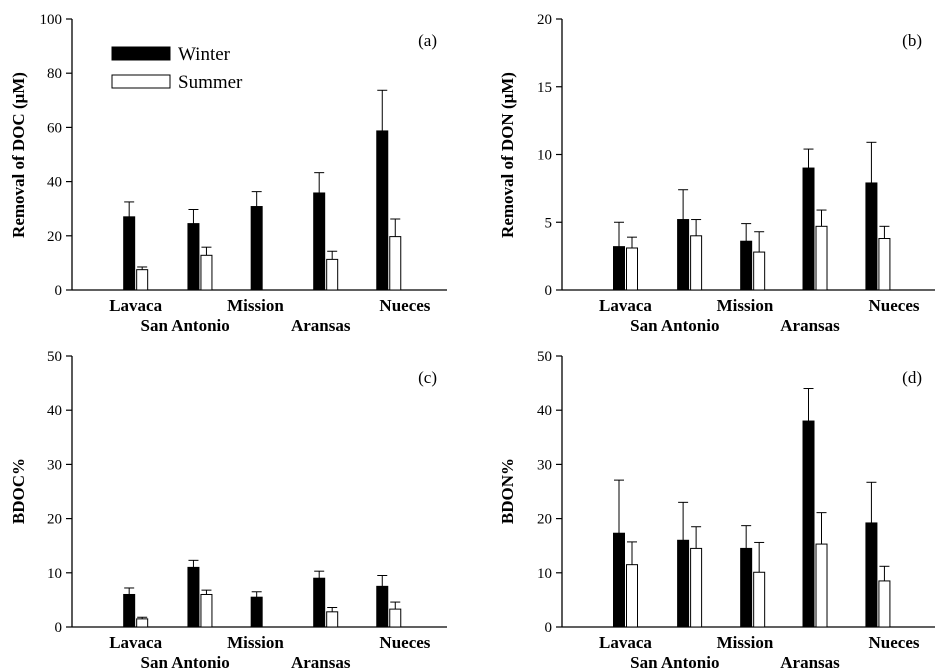 The width and height of the screenshot is (936, 669). What do you see at coordinates (18, 155) in the screenshot?
I see `y-axis-label: Removal of DOC (μM)` at bounding box center [18, 155].